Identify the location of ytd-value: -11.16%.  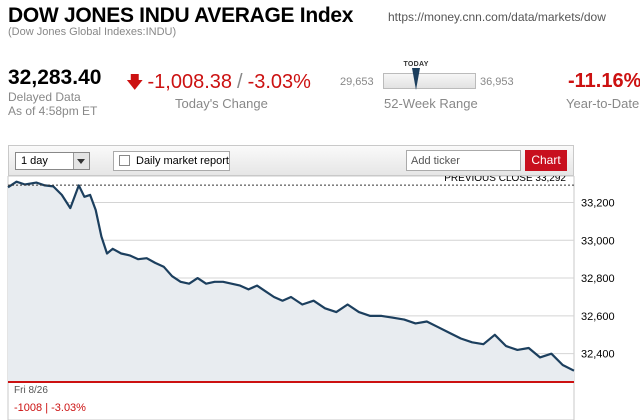
(604, 81).